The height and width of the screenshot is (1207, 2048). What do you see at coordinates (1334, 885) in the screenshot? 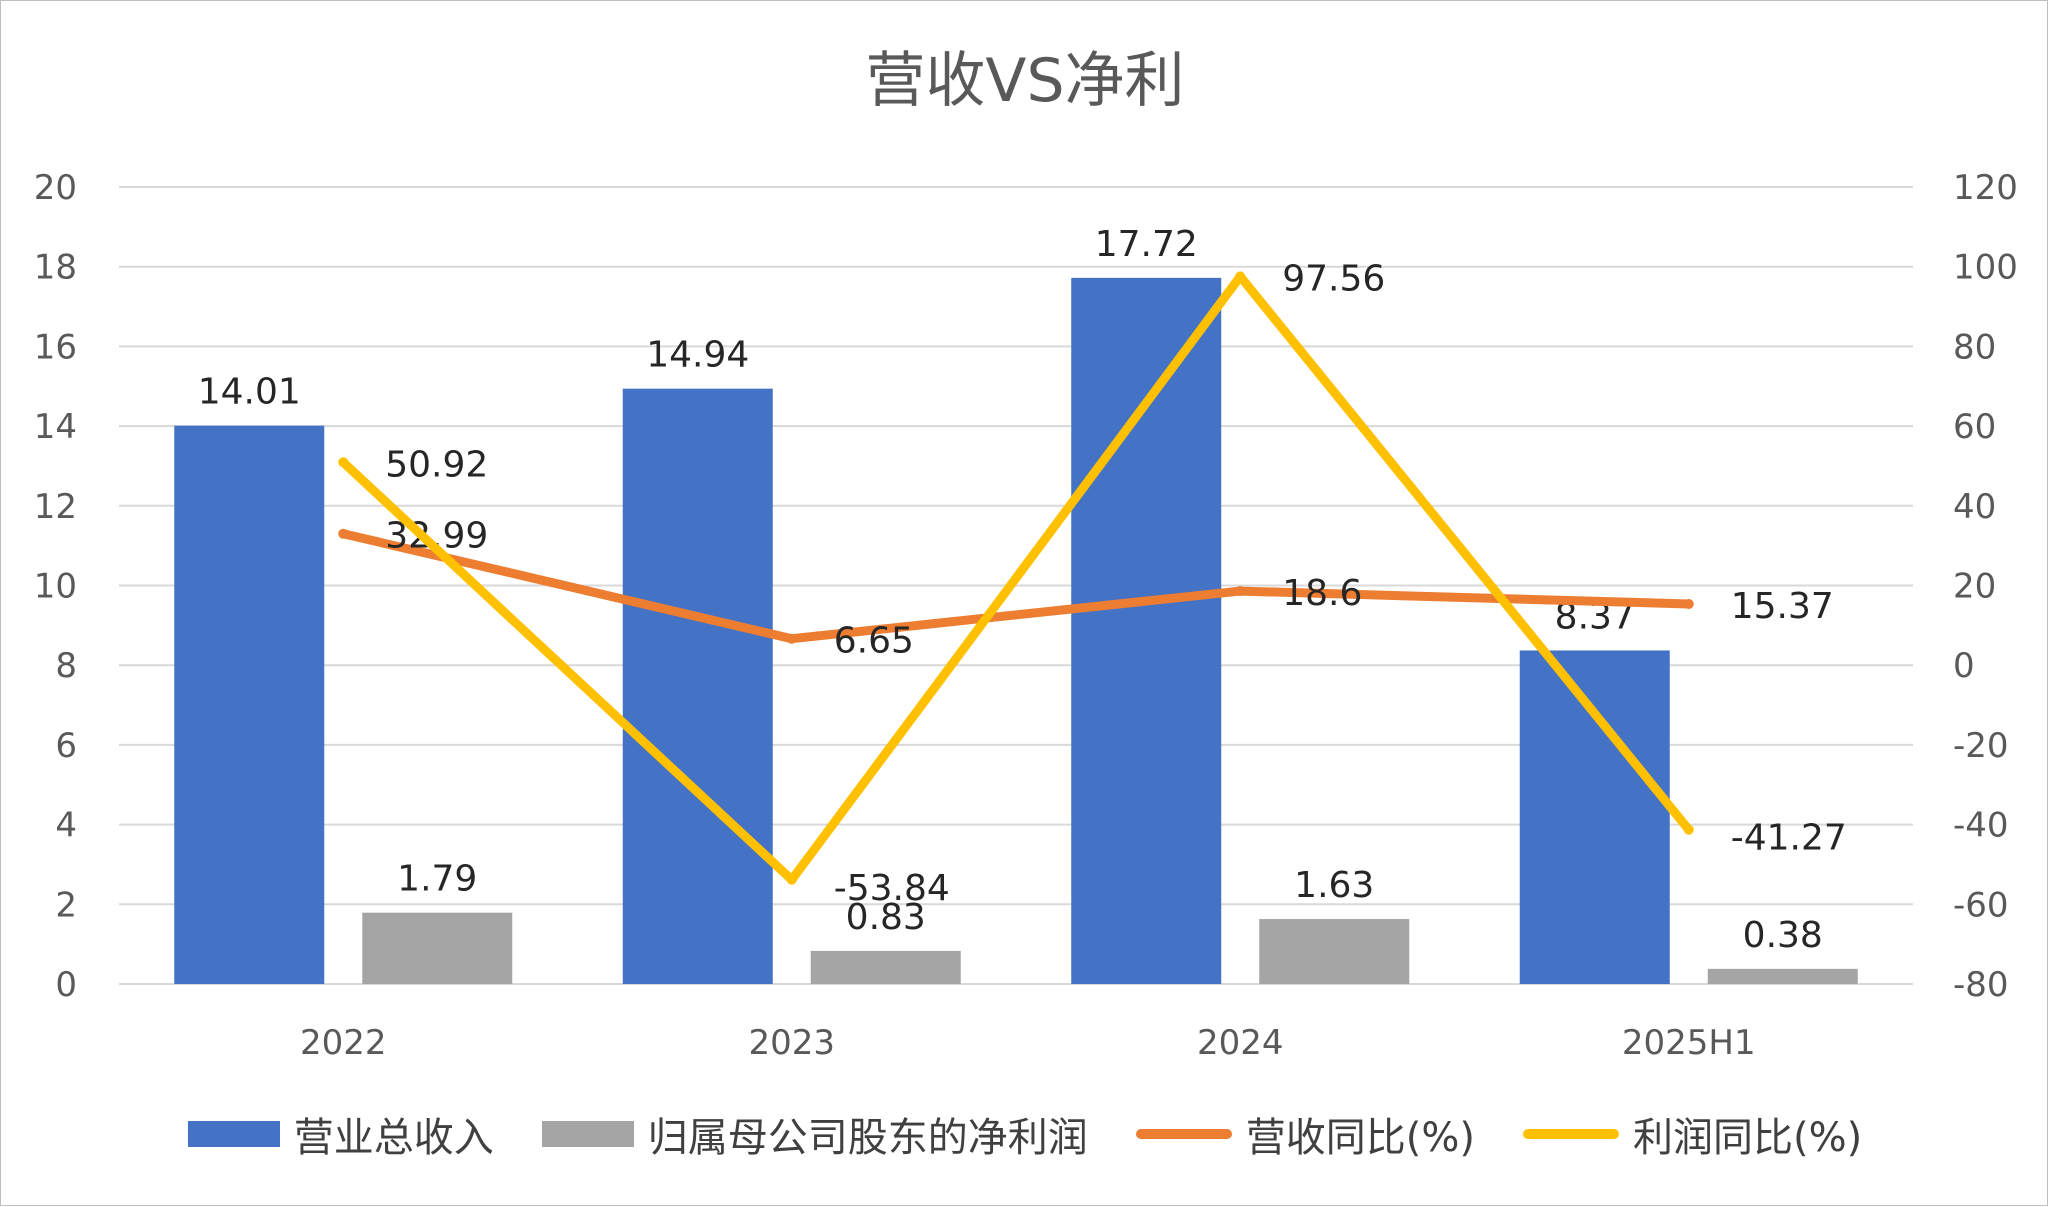
I see `data-label-net-profit: 1.63` at bounding box center [1334, 885].